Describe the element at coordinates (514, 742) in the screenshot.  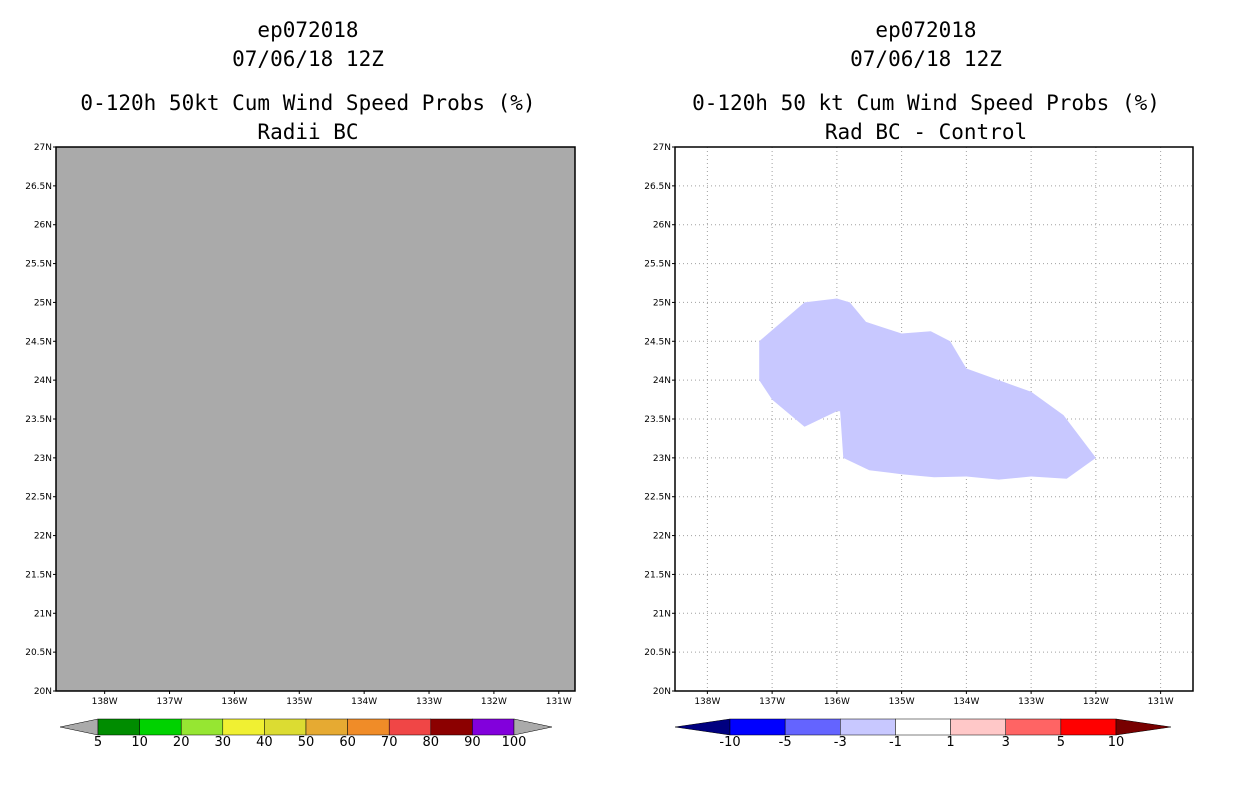
I see `p1-colorbar-label: 100` at that location.